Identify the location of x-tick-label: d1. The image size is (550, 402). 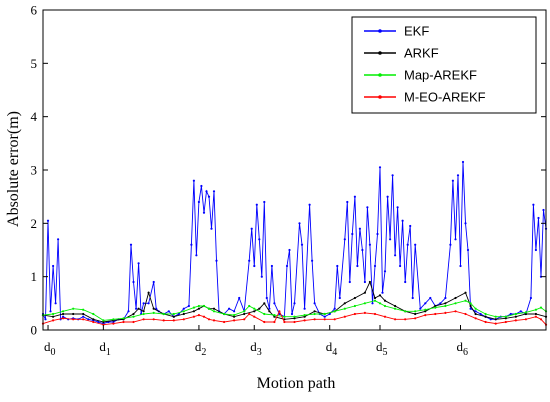
(105, 348).